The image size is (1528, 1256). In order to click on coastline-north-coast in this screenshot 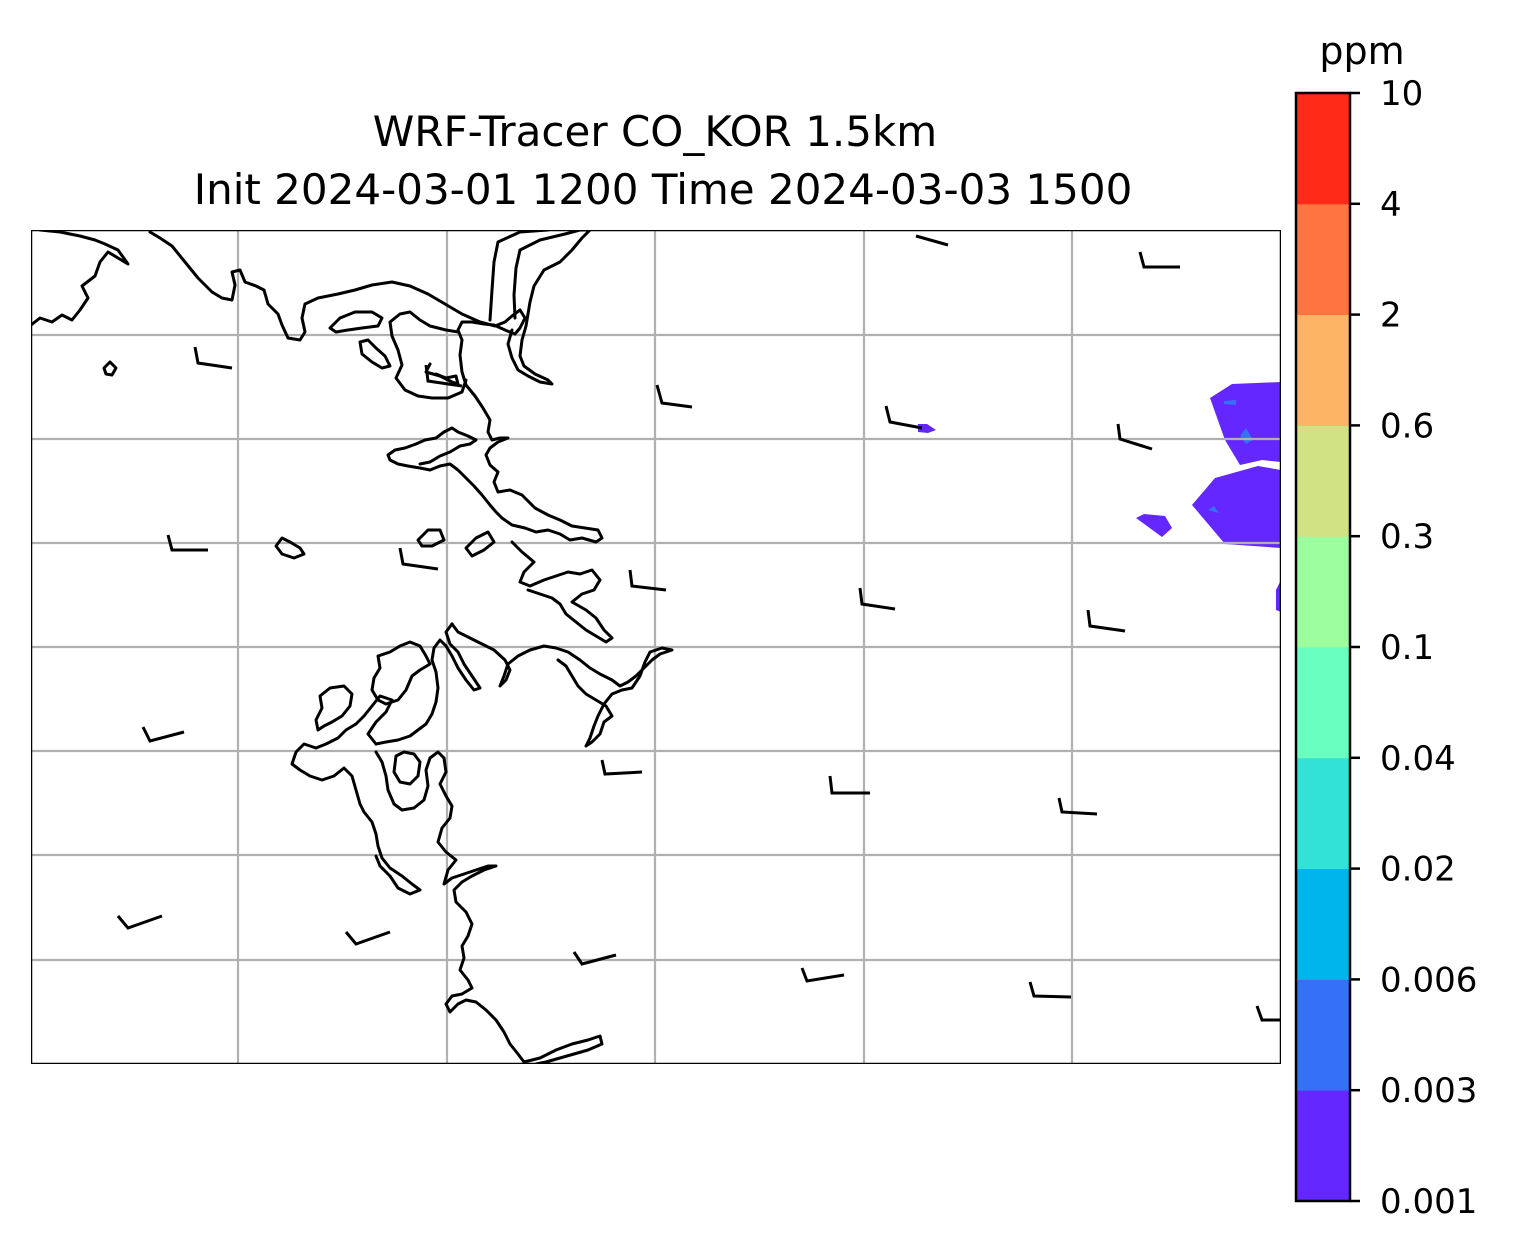, I will do `click(376, 387)`.